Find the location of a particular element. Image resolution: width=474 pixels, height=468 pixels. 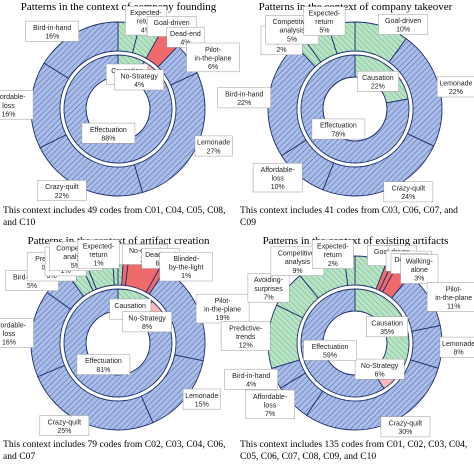

label-text: Predictive- is located at coordinates (246, 329).